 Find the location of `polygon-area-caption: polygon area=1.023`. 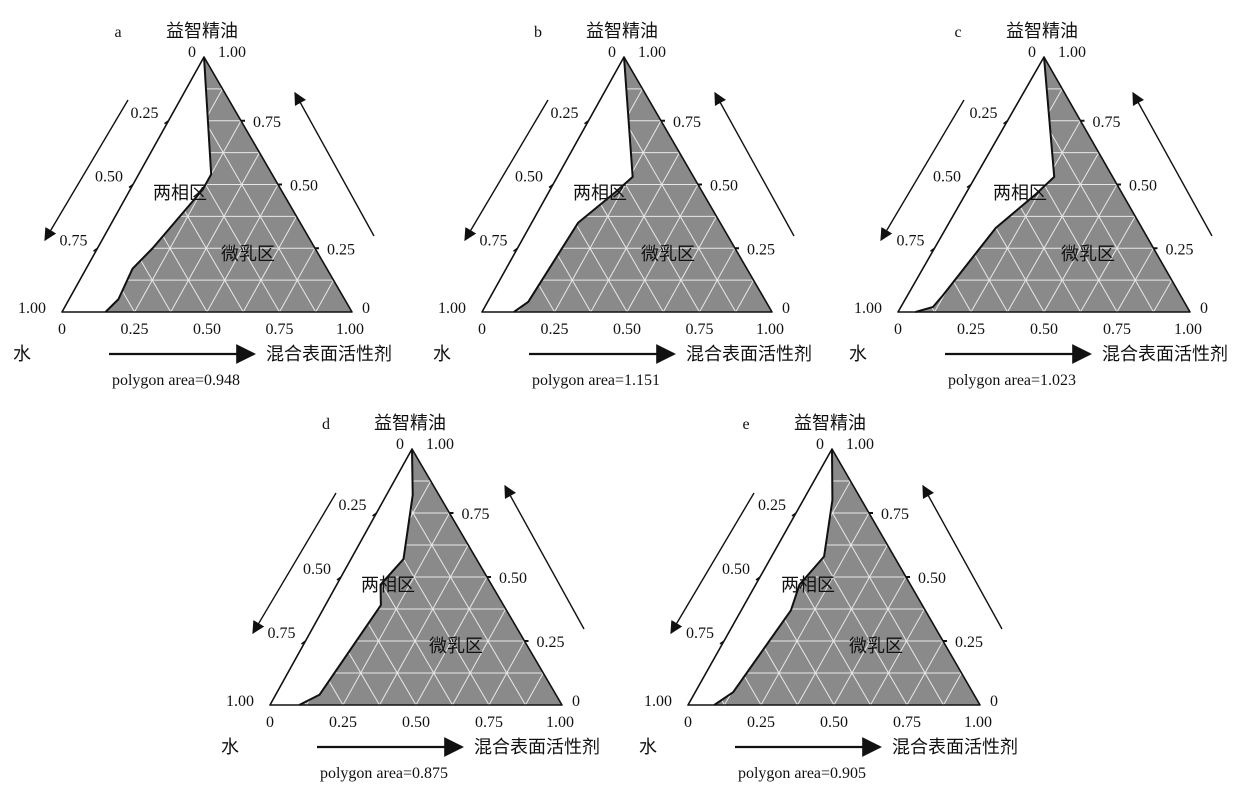

polygon-area-caption: polygon area=1.023 is located at coordinates (1012, 380).